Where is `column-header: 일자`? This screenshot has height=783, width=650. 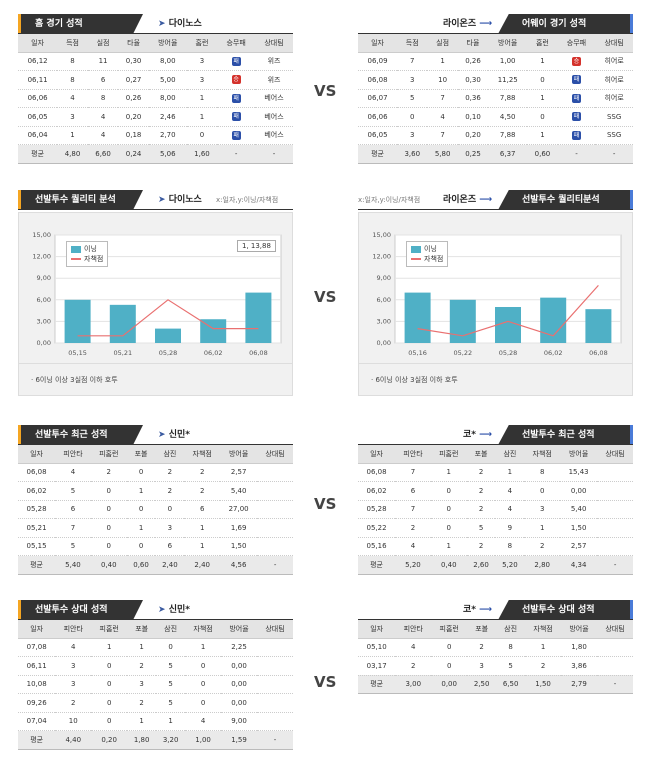
column-header: 일자 is located at coordinates (37, 454).